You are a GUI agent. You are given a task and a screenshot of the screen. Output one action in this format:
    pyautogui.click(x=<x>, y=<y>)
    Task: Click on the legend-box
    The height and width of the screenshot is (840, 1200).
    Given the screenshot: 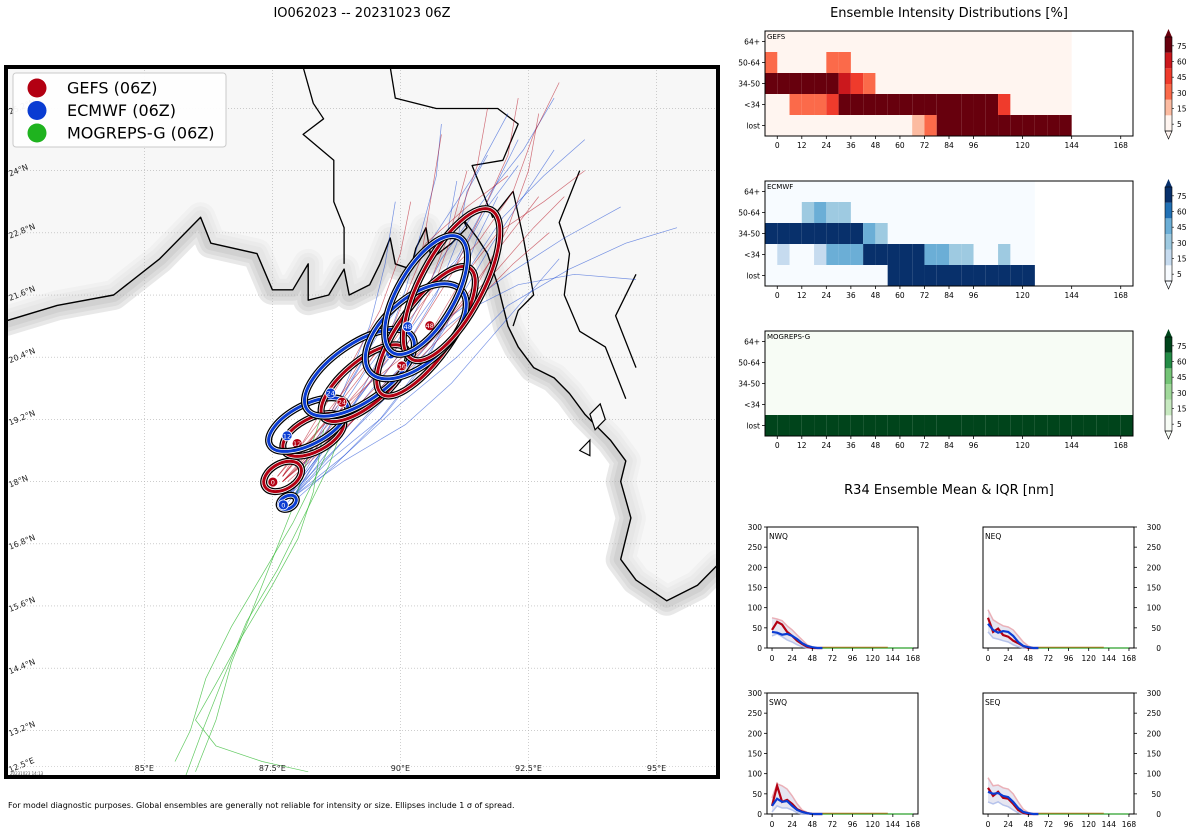 What is the action you would take?
    pyautogui.click(x=119, y=110)
    